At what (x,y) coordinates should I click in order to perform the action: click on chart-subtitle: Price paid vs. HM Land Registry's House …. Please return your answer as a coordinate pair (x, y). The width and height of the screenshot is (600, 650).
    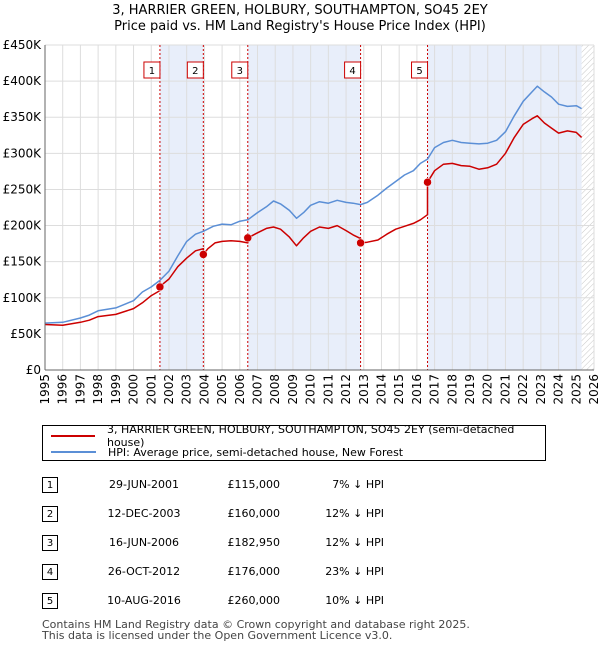
    Looking at the image, I should click on (300, 26).